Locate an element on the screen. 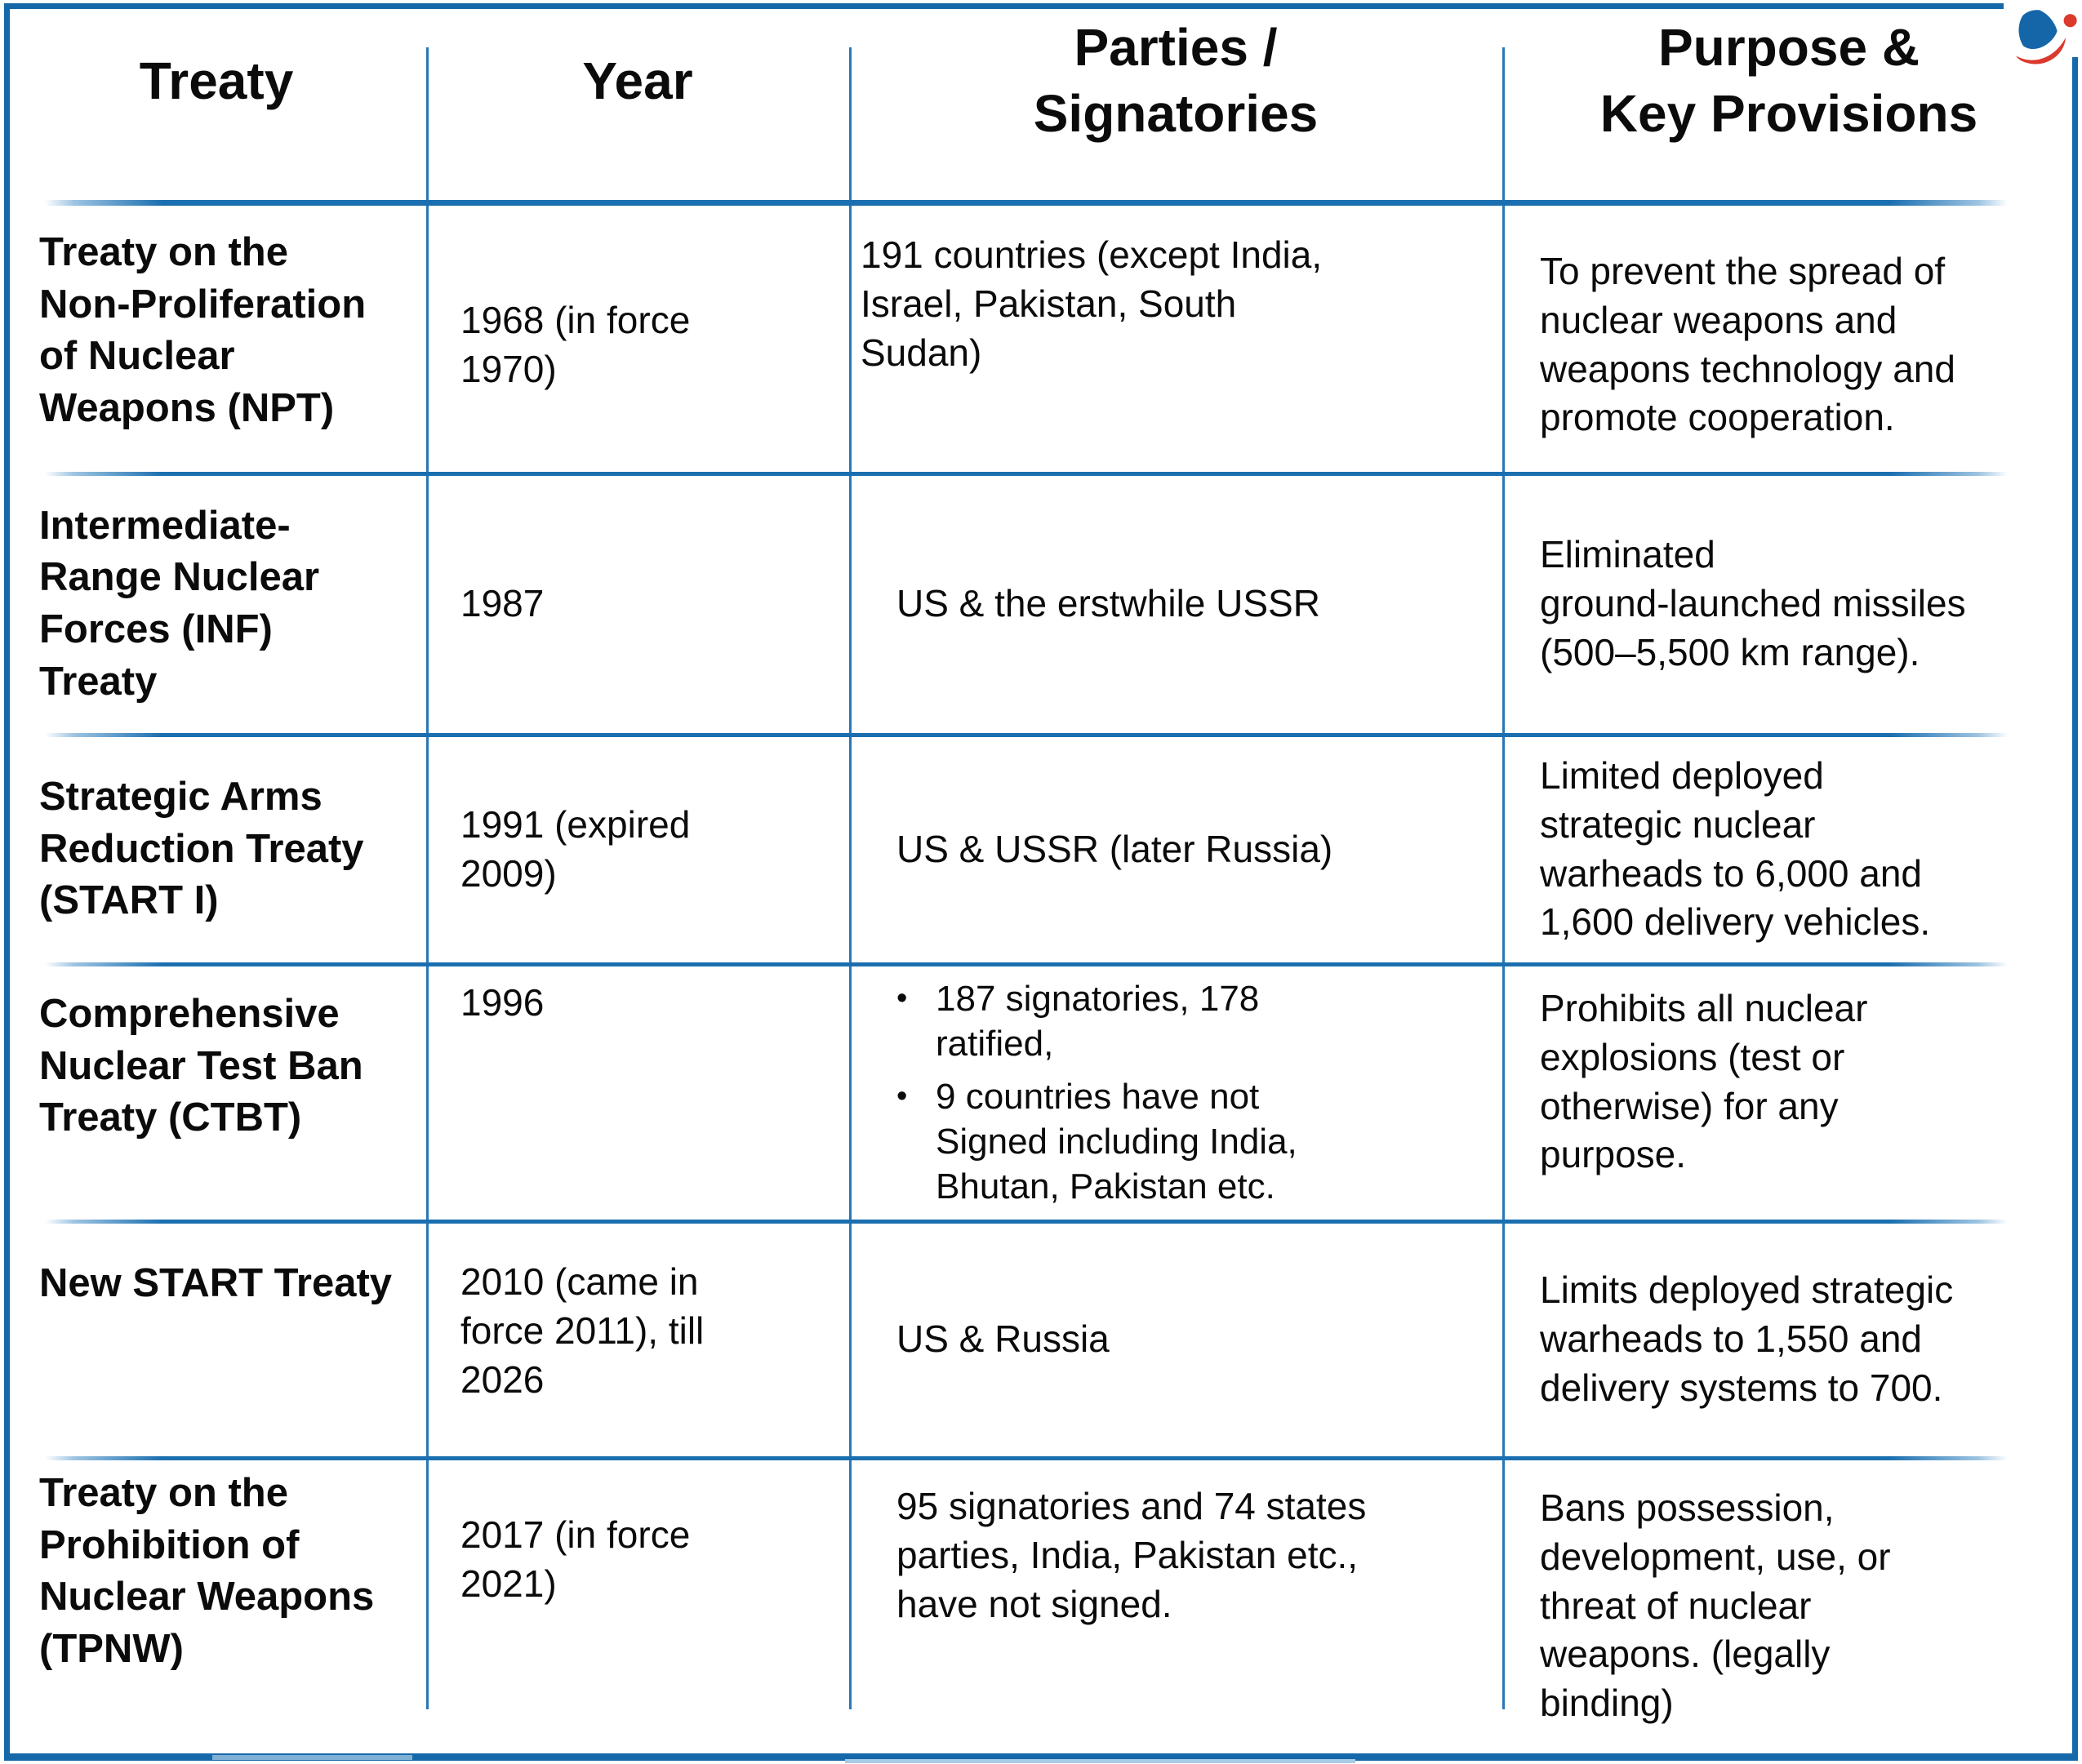 This screenshot has width=2082, height=1764. year-cell-inf: 1987 is located at coordinates (637, 604).